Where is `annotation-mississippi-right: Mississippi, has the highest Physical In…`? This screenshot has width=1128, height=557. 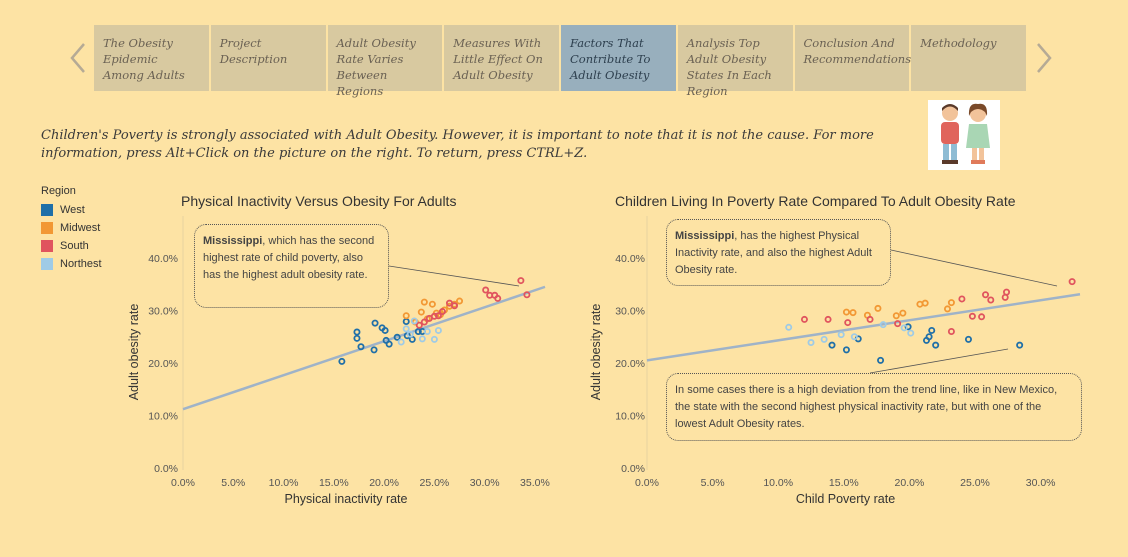 annotation-mississippi-right: Mississippi, has the highest Physical In… is located at coordinates (778, 252).